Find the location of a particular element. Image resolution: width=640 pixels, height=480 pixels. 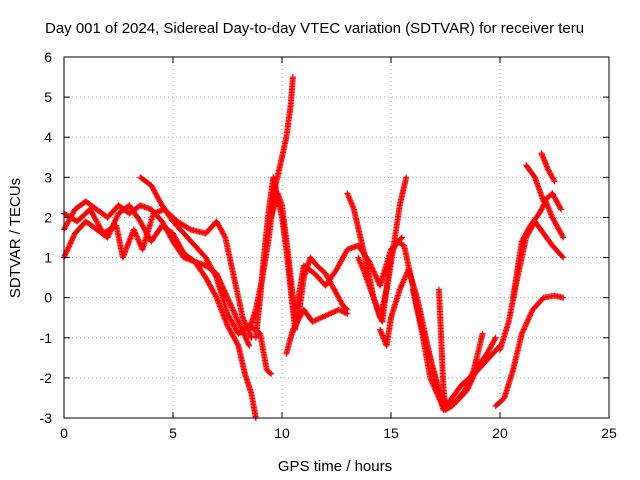

x-tick-label: 15 is located at coordinates (391, 433).